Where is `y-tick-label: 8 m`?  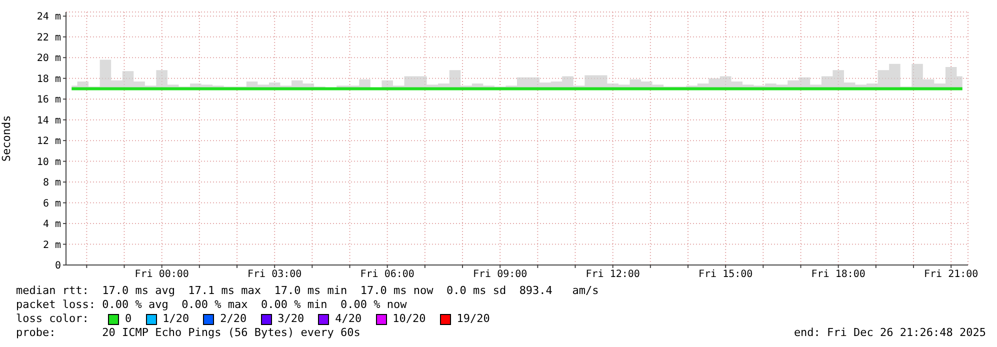
y-tick-label: 8 m is located at coordinates (51, 183).